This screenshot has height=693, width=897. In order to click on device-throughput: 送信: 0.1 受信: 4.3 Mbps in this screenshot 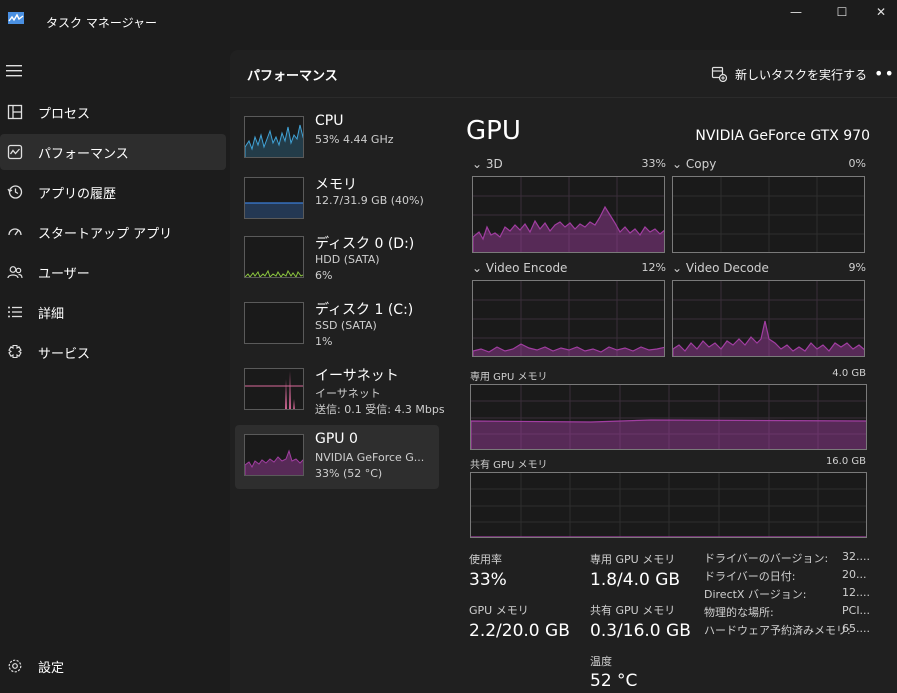, I will do `click(380, 409)`.